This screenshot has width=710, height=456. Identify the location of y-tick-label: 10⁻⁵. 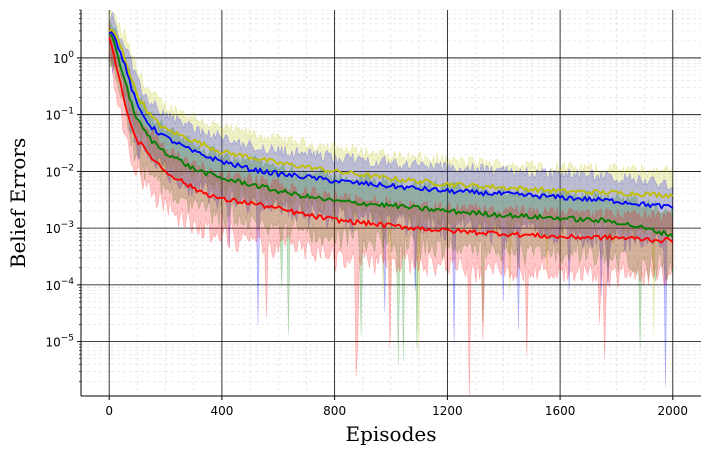
(59, 342).